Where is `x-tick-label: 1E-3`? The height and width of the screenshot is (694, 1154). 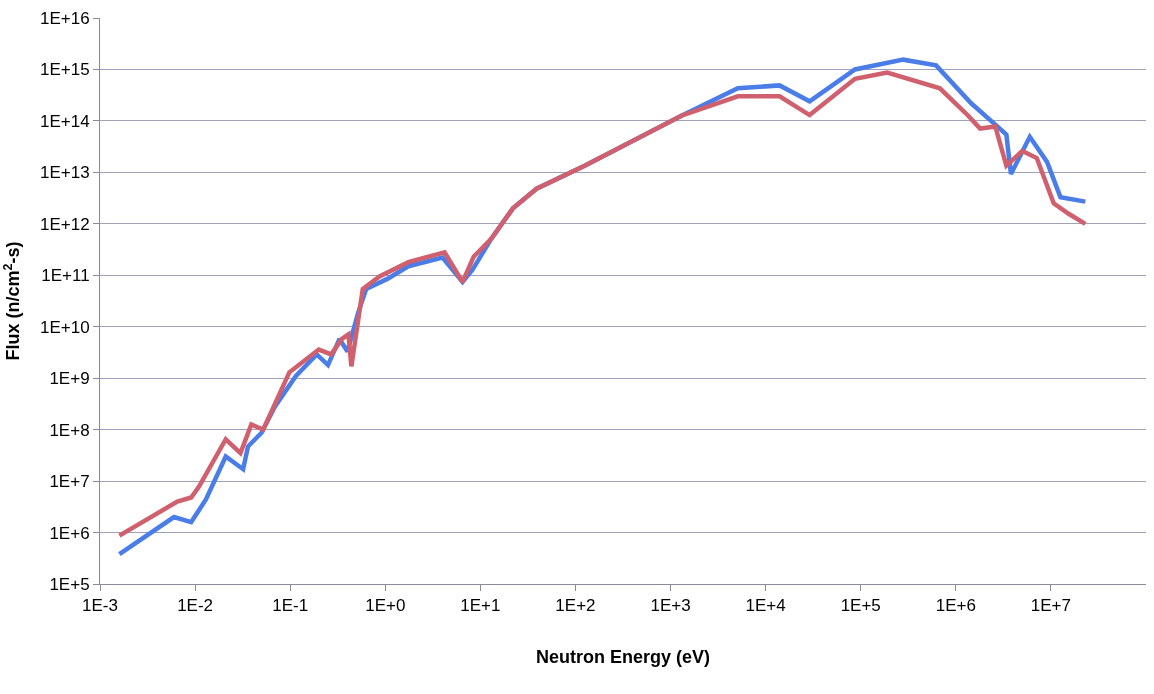
x-tick-label: 1E-3 is located at coordinates (100, 606).